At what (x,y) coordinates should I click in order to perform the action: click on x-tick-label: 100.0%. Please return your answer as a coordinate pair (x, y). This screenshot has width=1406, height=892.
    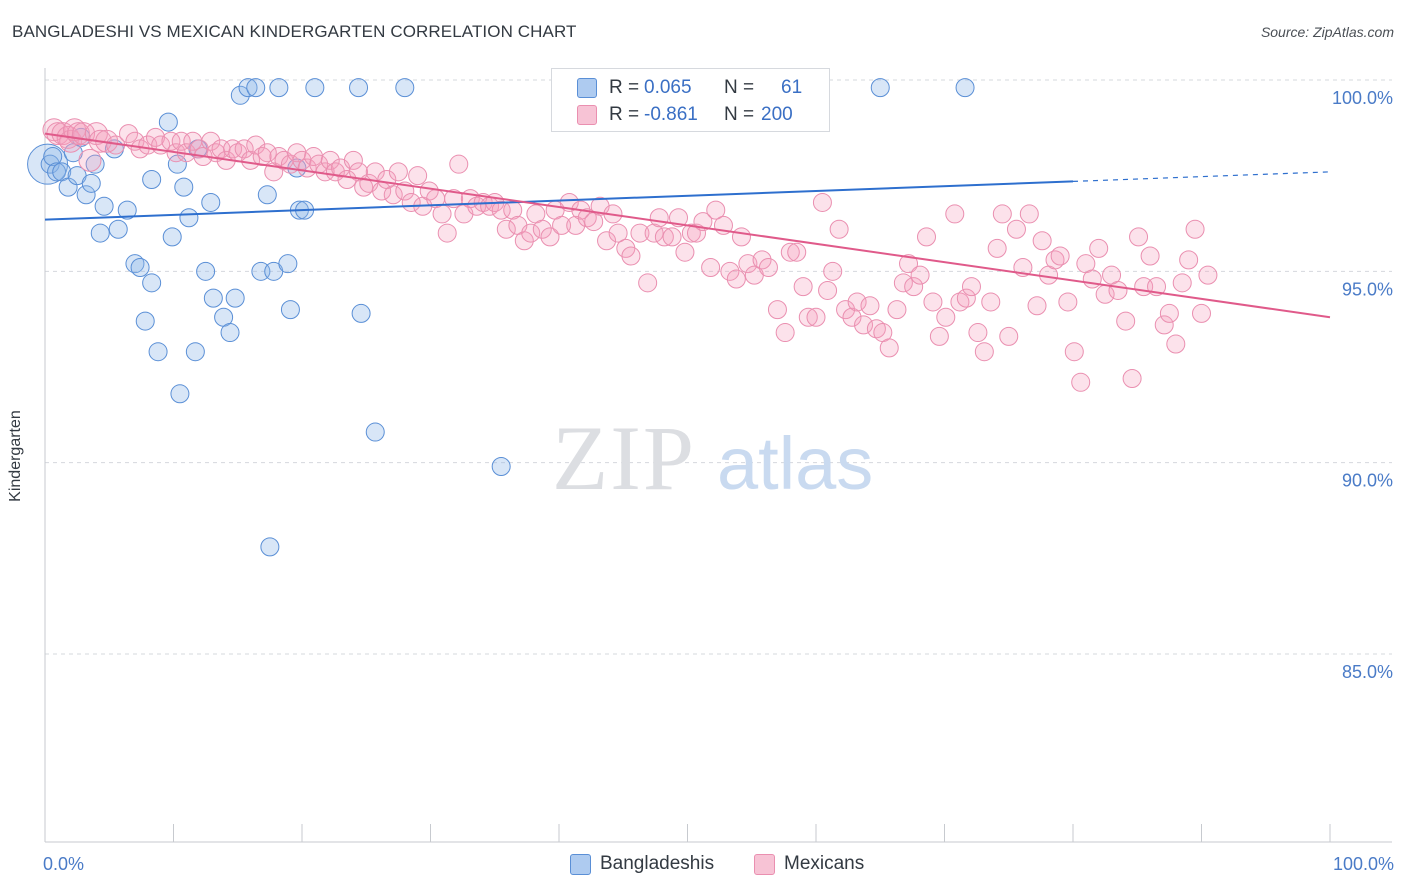
    Looking at the image, I should click on (1363, 864).